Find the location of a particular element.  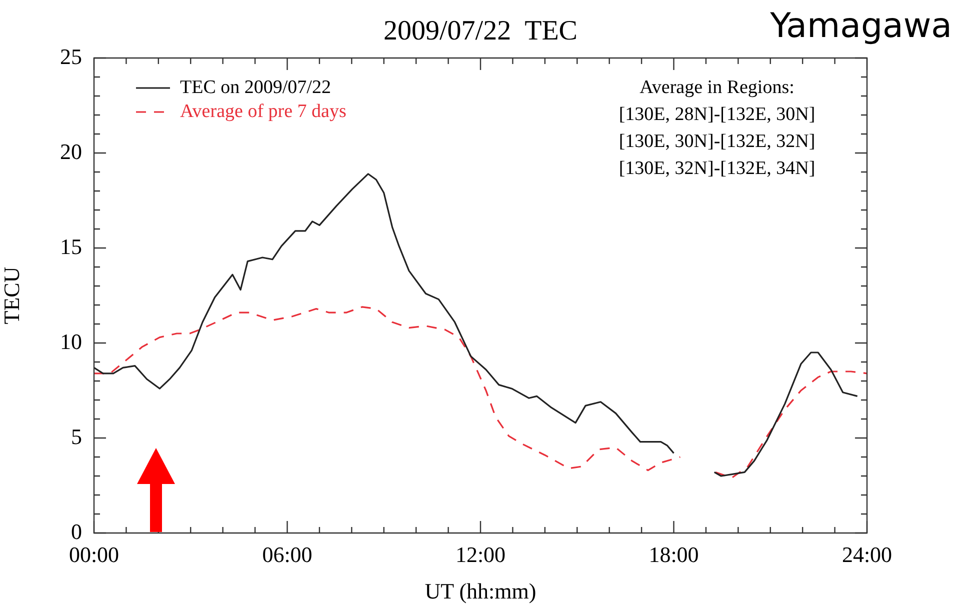

x-tick-label: 18:00 is located at coordinates (673, 554).